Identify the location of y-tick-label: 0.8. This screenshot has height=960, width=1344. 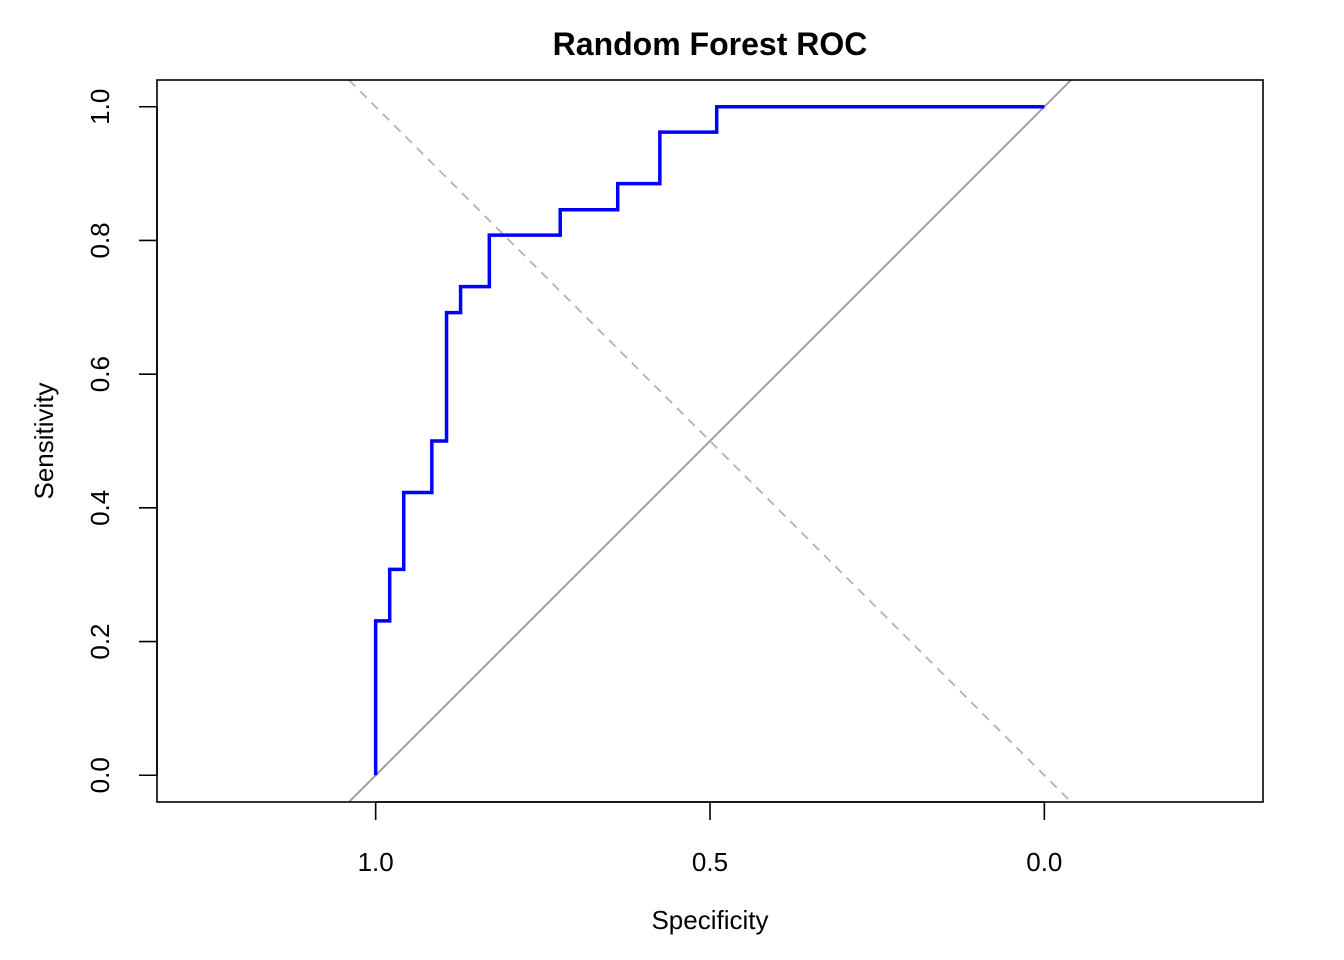
(100, 240).